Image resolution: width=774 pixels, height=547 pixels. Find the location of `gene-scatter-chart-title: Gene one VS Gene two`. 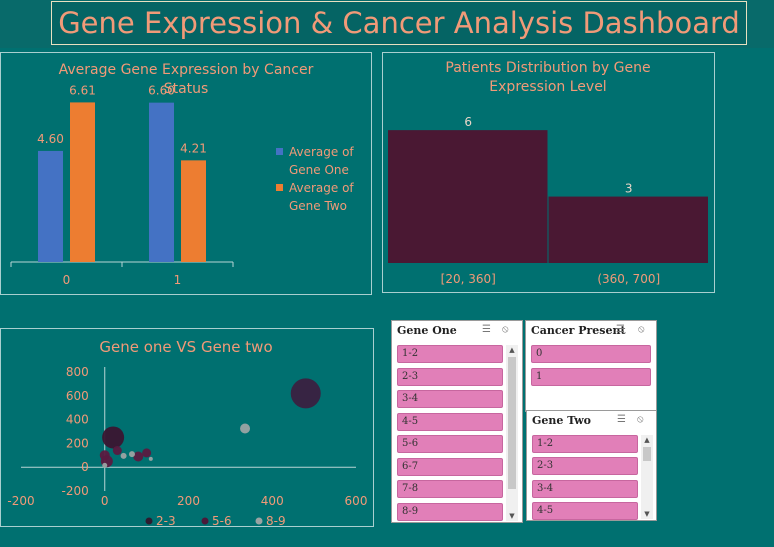

gene-scatter-chart-title: Gene one VS Gene two is located at coordinates (186, 347).